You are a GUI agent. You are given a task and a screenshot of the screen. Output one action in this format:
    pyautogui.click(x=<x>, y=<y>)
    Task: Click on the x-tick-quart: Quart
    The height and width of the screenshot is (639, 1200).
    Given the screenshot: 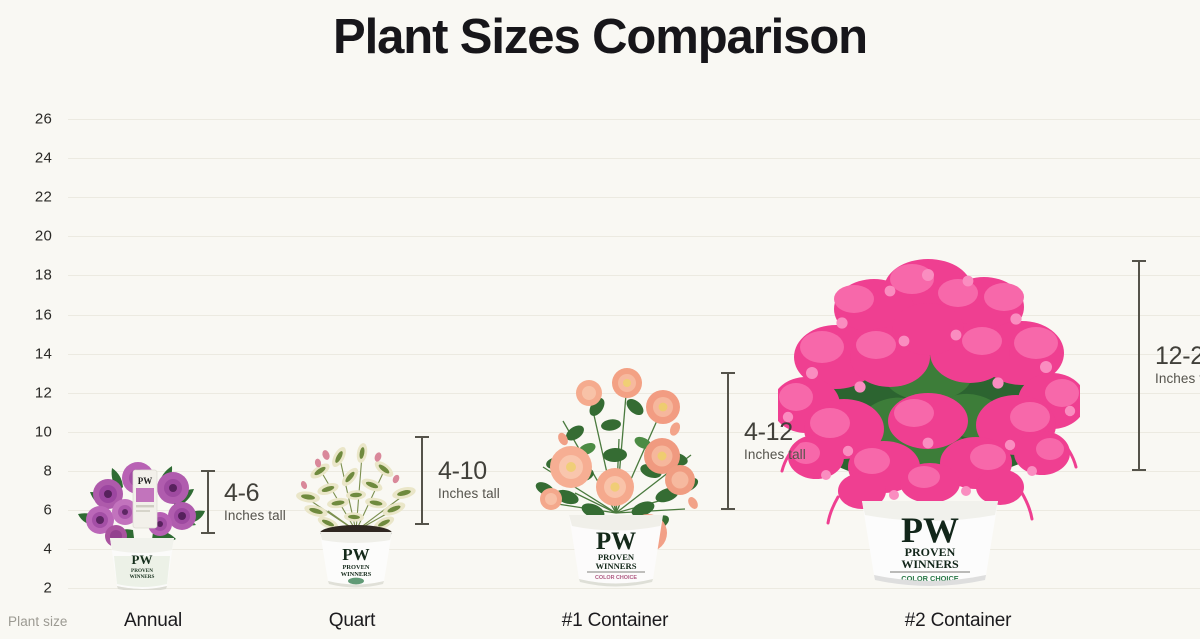 What is the action you would take?
    pyautogui.click(x=352, y=620)
    